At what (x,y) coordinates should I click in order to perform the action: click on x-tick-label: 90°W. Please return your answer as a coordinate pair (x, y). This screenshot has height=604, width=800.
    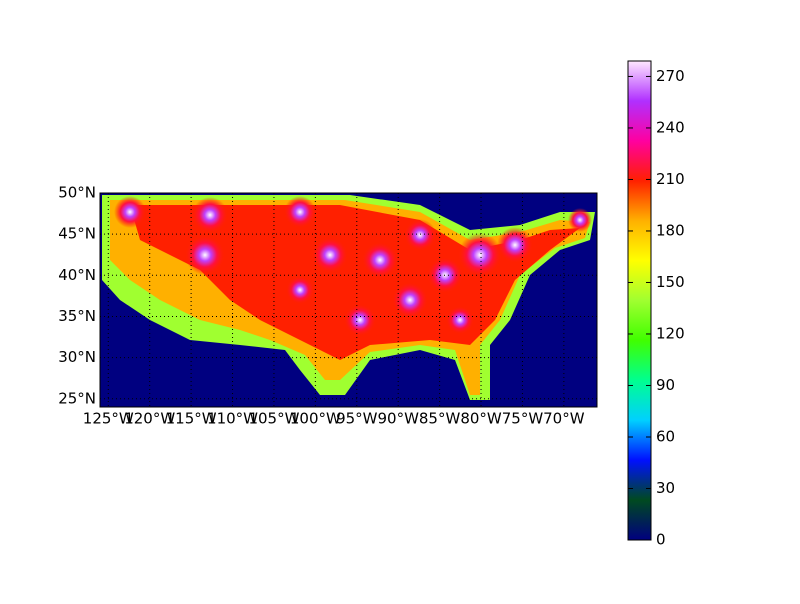
    Looking at the image, I should click on (398, 419).